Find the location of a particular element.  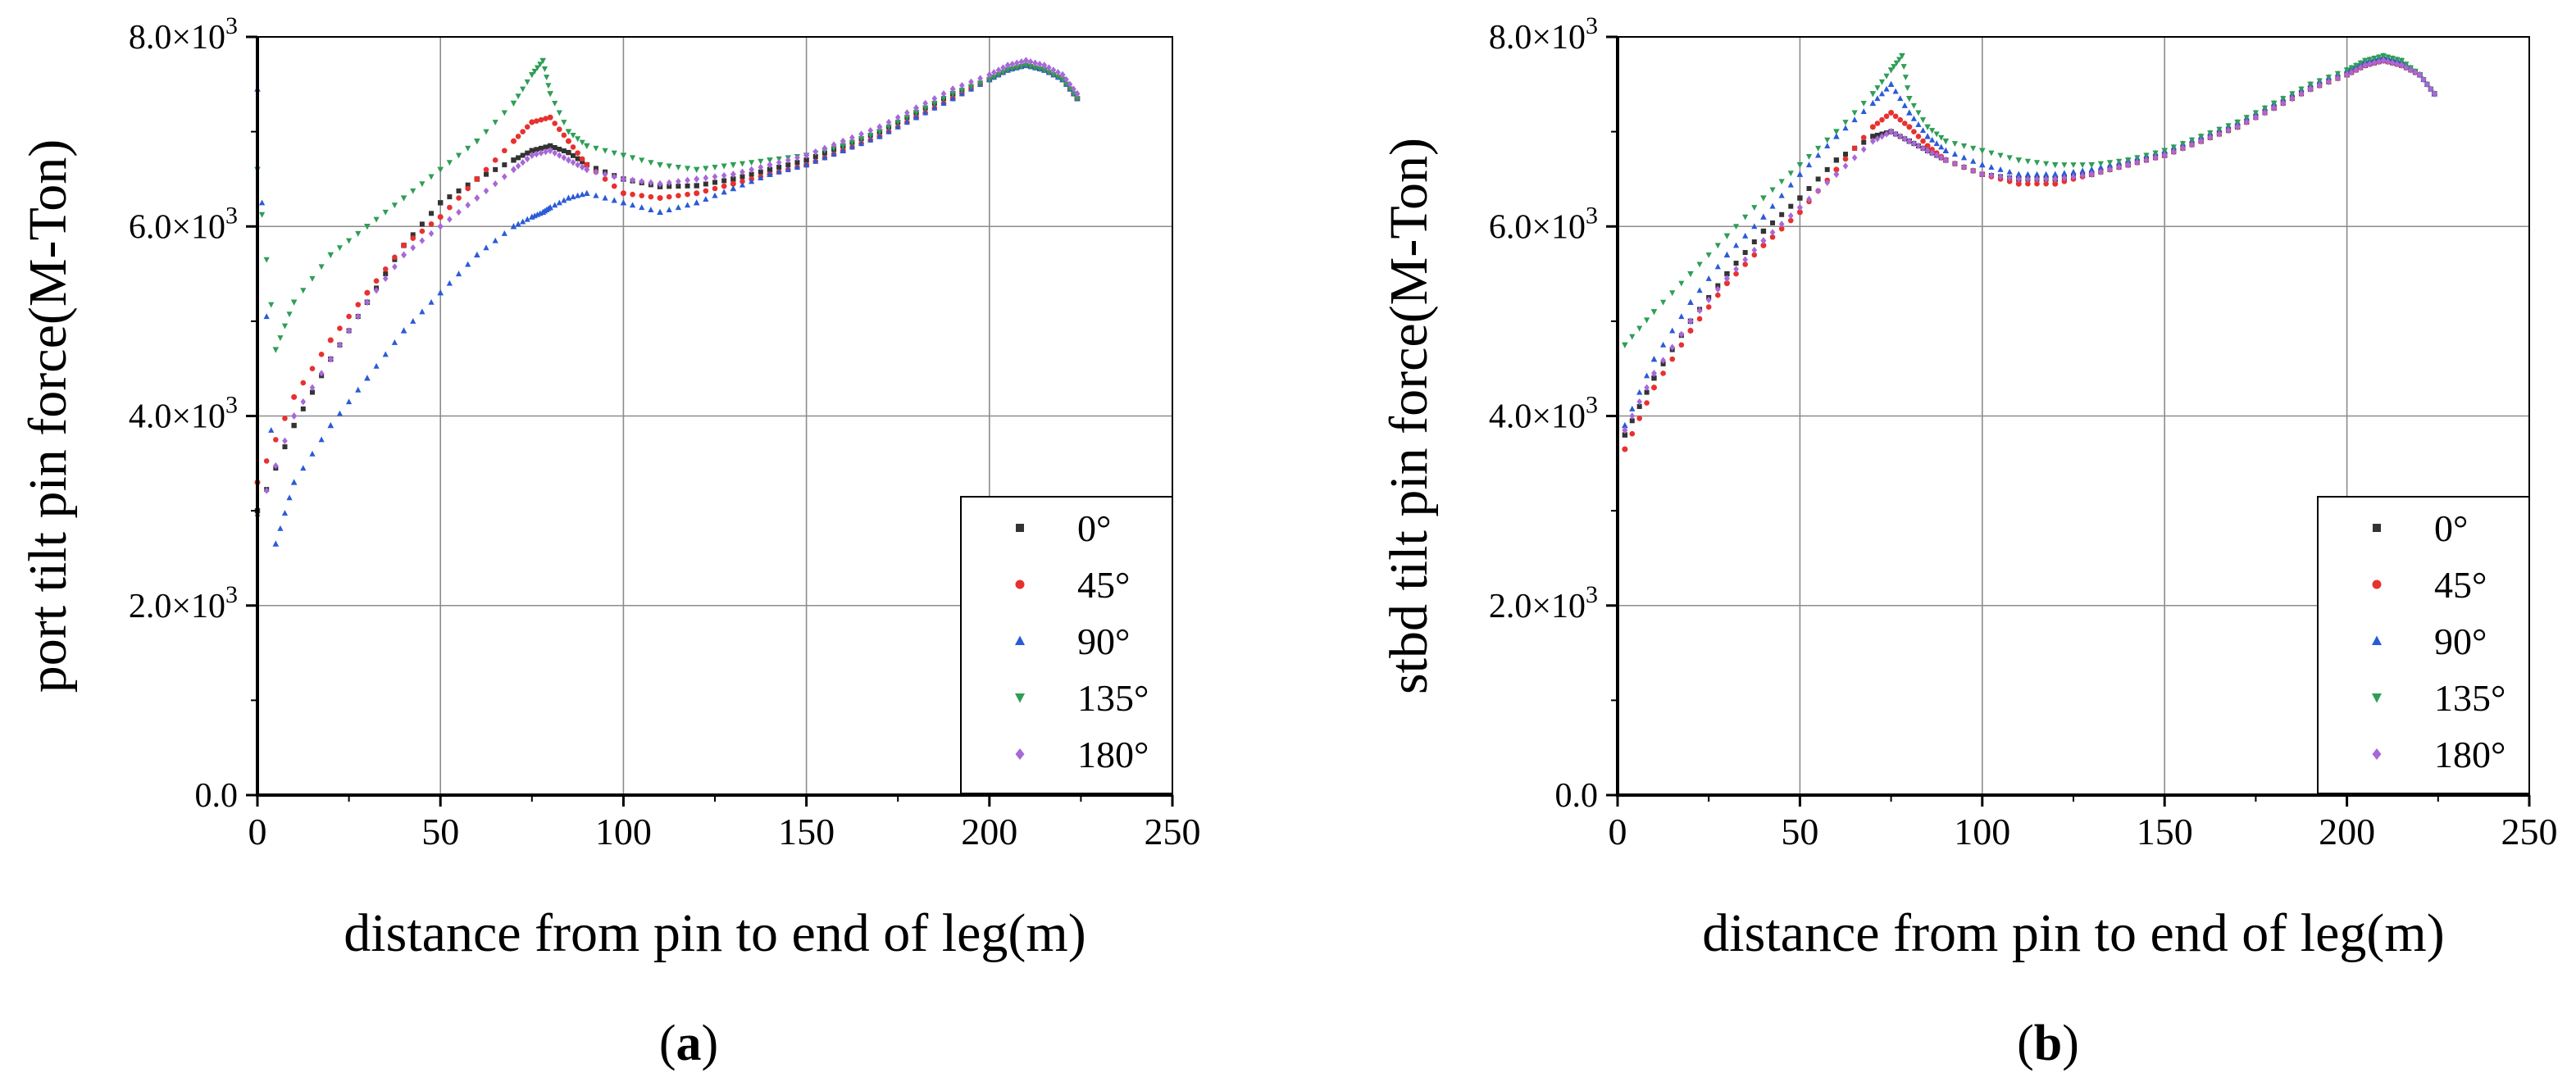

series-stbd-180-deg is located at coordinates (2029, 246).